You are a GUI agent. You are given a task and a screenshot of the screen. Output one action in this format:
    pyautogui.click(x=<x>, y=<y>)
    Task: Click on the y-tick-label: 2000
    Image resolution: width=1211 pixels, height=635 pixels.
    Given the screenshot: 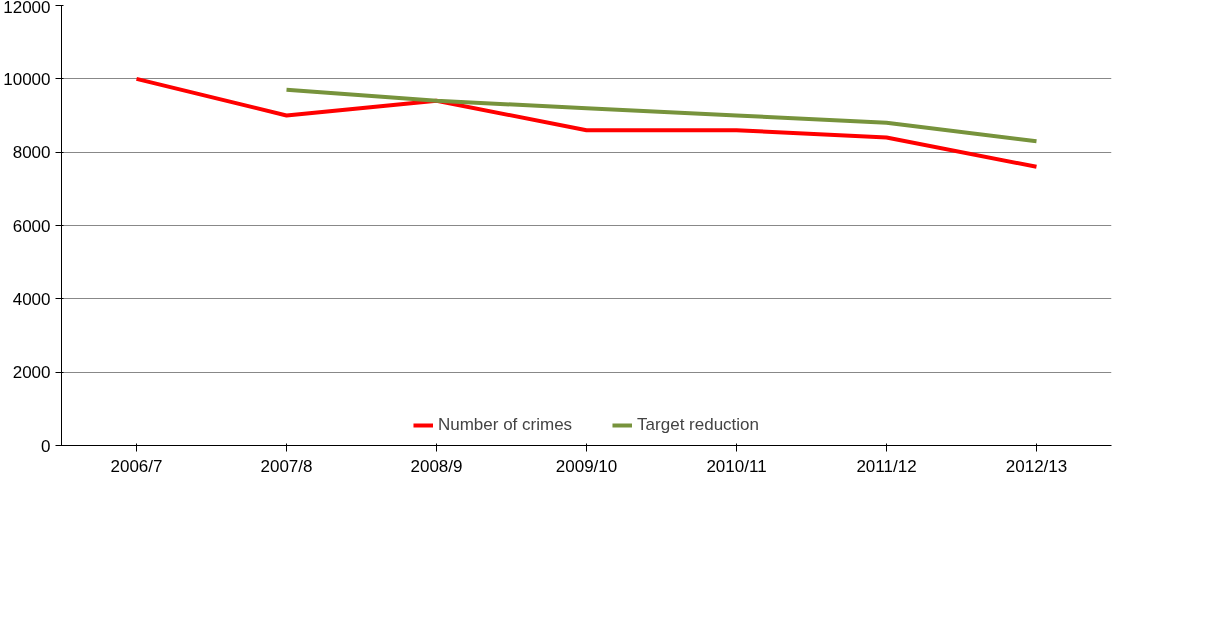 What is the action you would take?
    pyautogui.click(x=31, y=373)
    